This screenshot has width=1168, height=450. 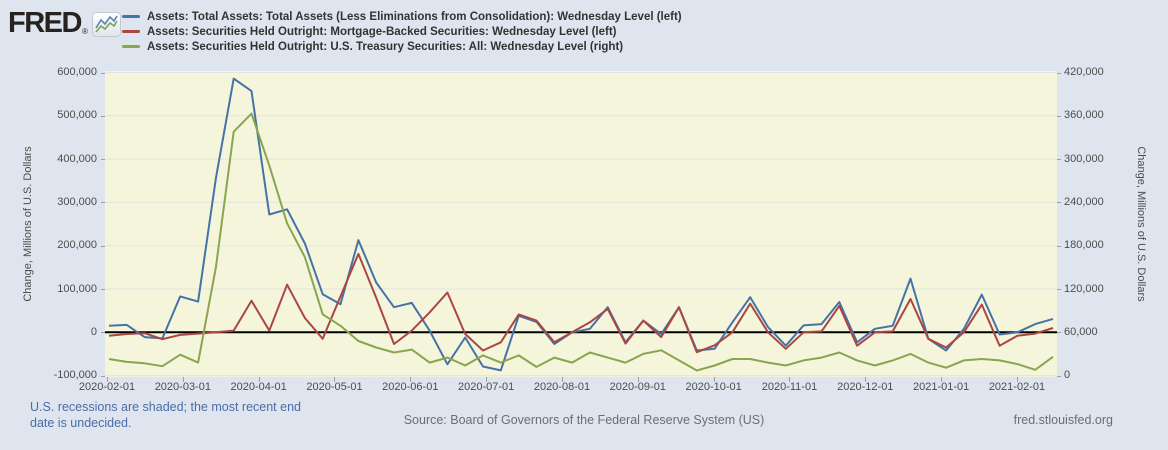 I want to click on right-axis-tick-label: 240,000, so click(x=1084, y=201).